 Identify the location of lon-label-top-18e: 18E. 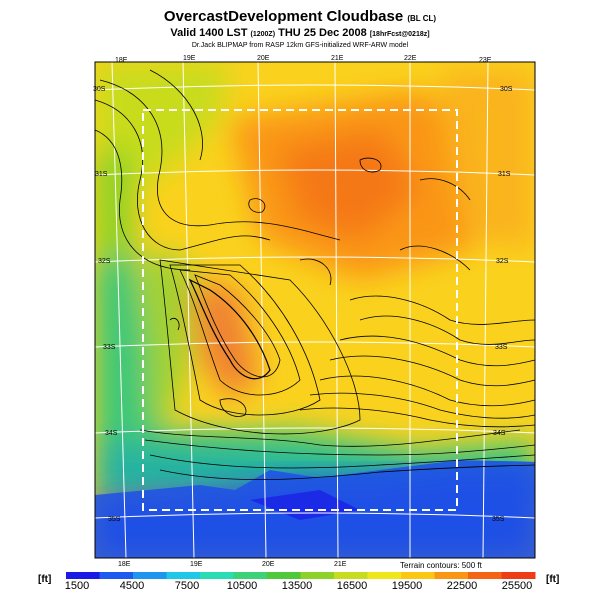
(121, 60).